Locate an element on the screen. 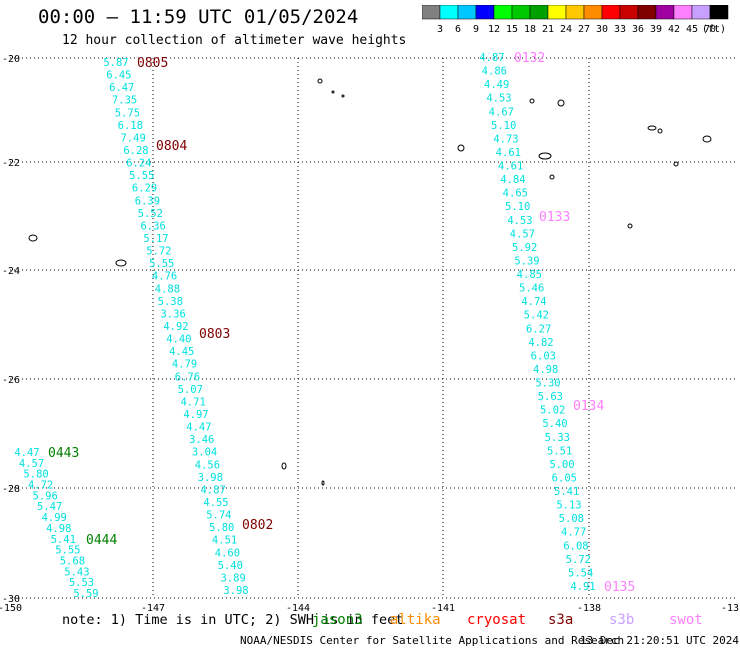 This screenshot has height=650, width=740. wave-height-value: 6.28 is located at coordinates (135, 151).